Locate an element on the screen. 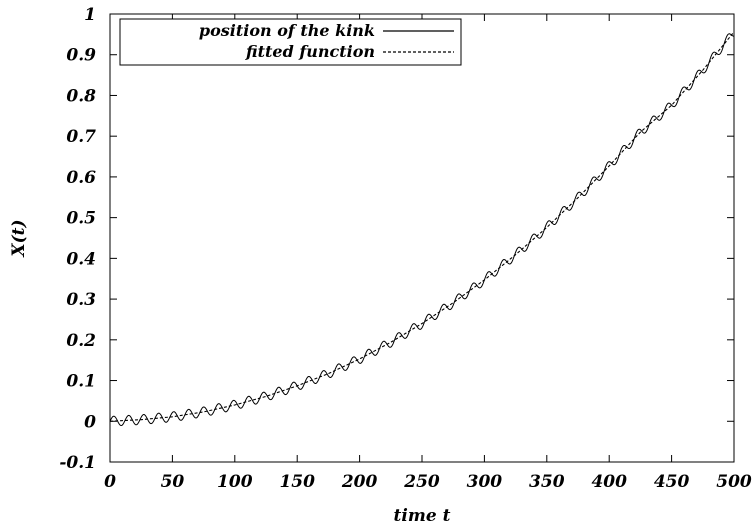  legend-box is located at coordinates (290, 42).